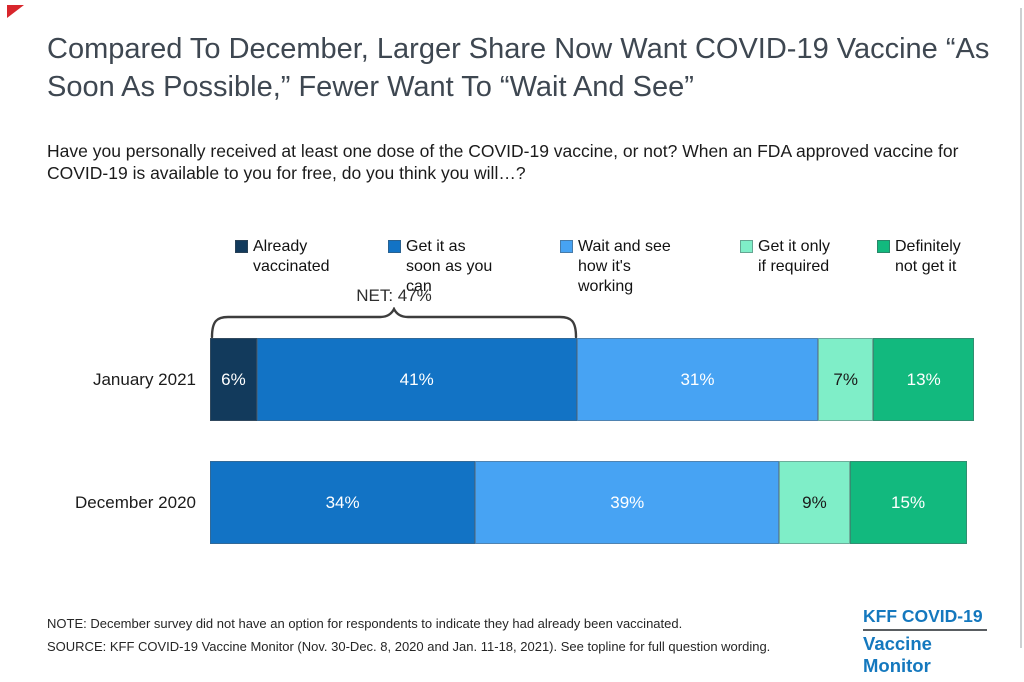 This screenshot has width=1024, height=682. What do you see at coordinates (144, 379) in the screenshot?
I see `category-label: January 2021` at bounding box center [144, 379].